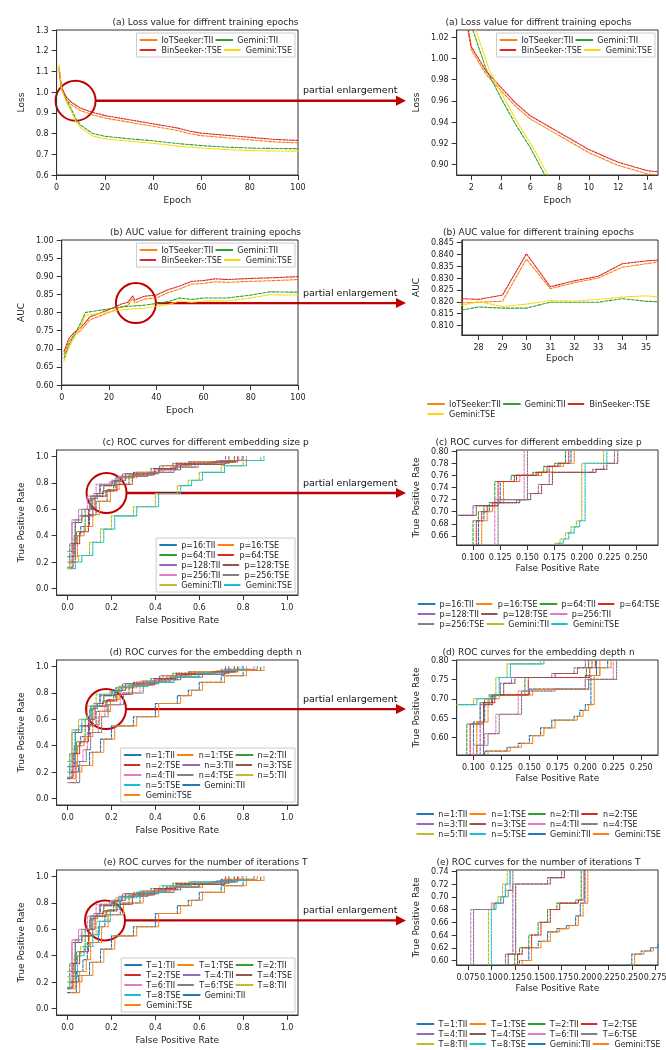 Image resolution: width=666 pixels, height=1050 pixels. I want to click on y-tick-label: 0.8, so click(42, 134).